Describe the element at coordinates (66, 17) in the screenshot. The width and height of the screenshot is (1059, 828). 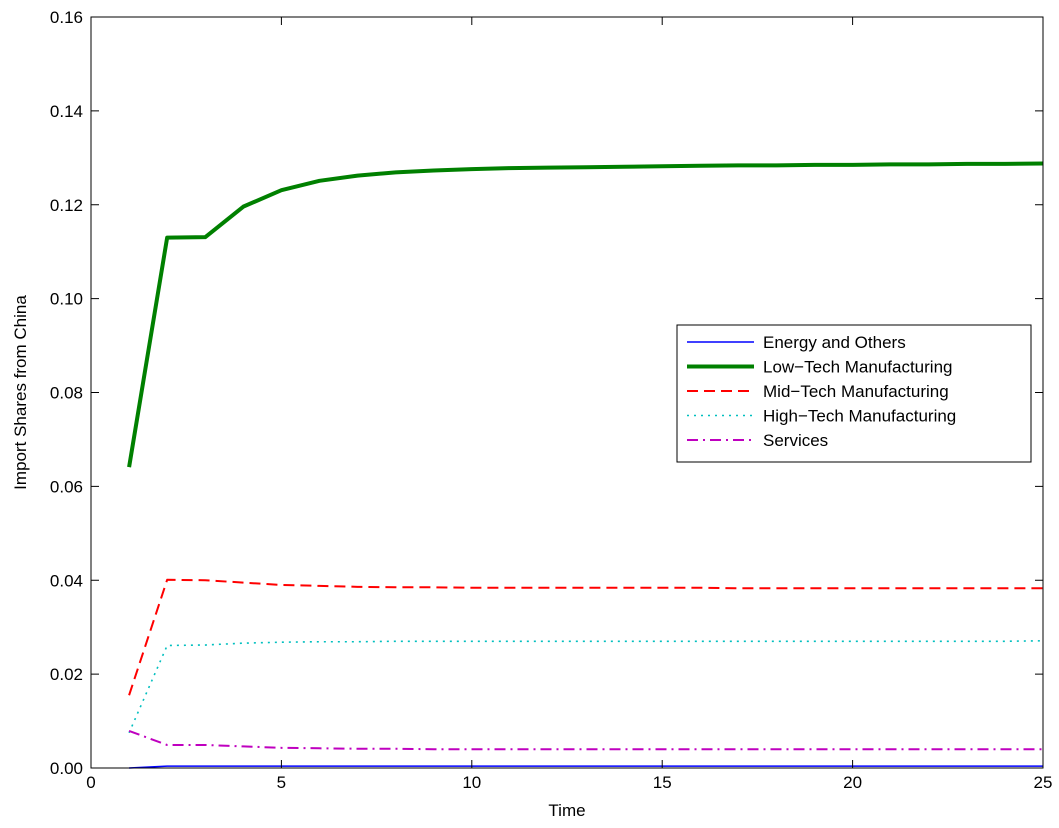
I see `y-tick-label: 0.16` at that location.